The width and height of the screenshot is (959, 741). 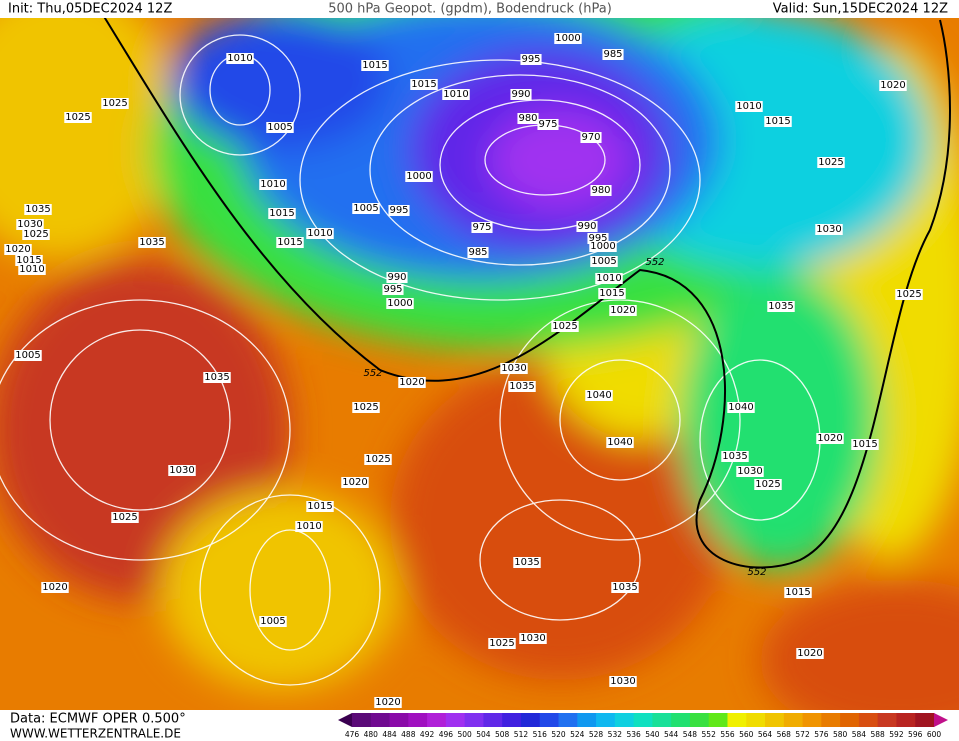 I want to click on colorbar-tick-label: 544, so click(x=671, y=734).